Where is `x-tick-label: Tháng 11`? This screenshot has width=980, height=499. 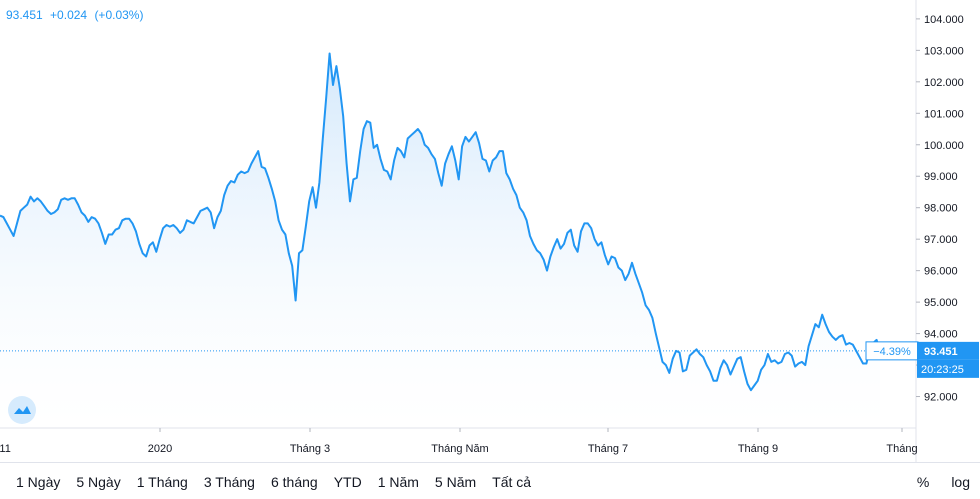 x-tick-label: Tháng 11 is located at coordinates (5, 449).